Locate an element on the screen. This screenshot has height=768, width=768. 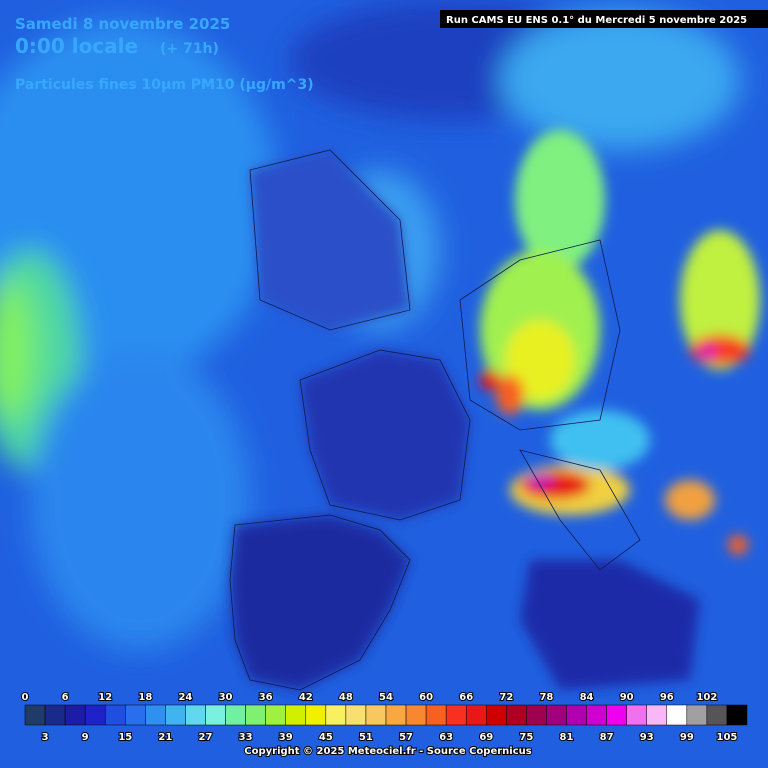
legend-label: 42 is located at coordinates (306, 697).